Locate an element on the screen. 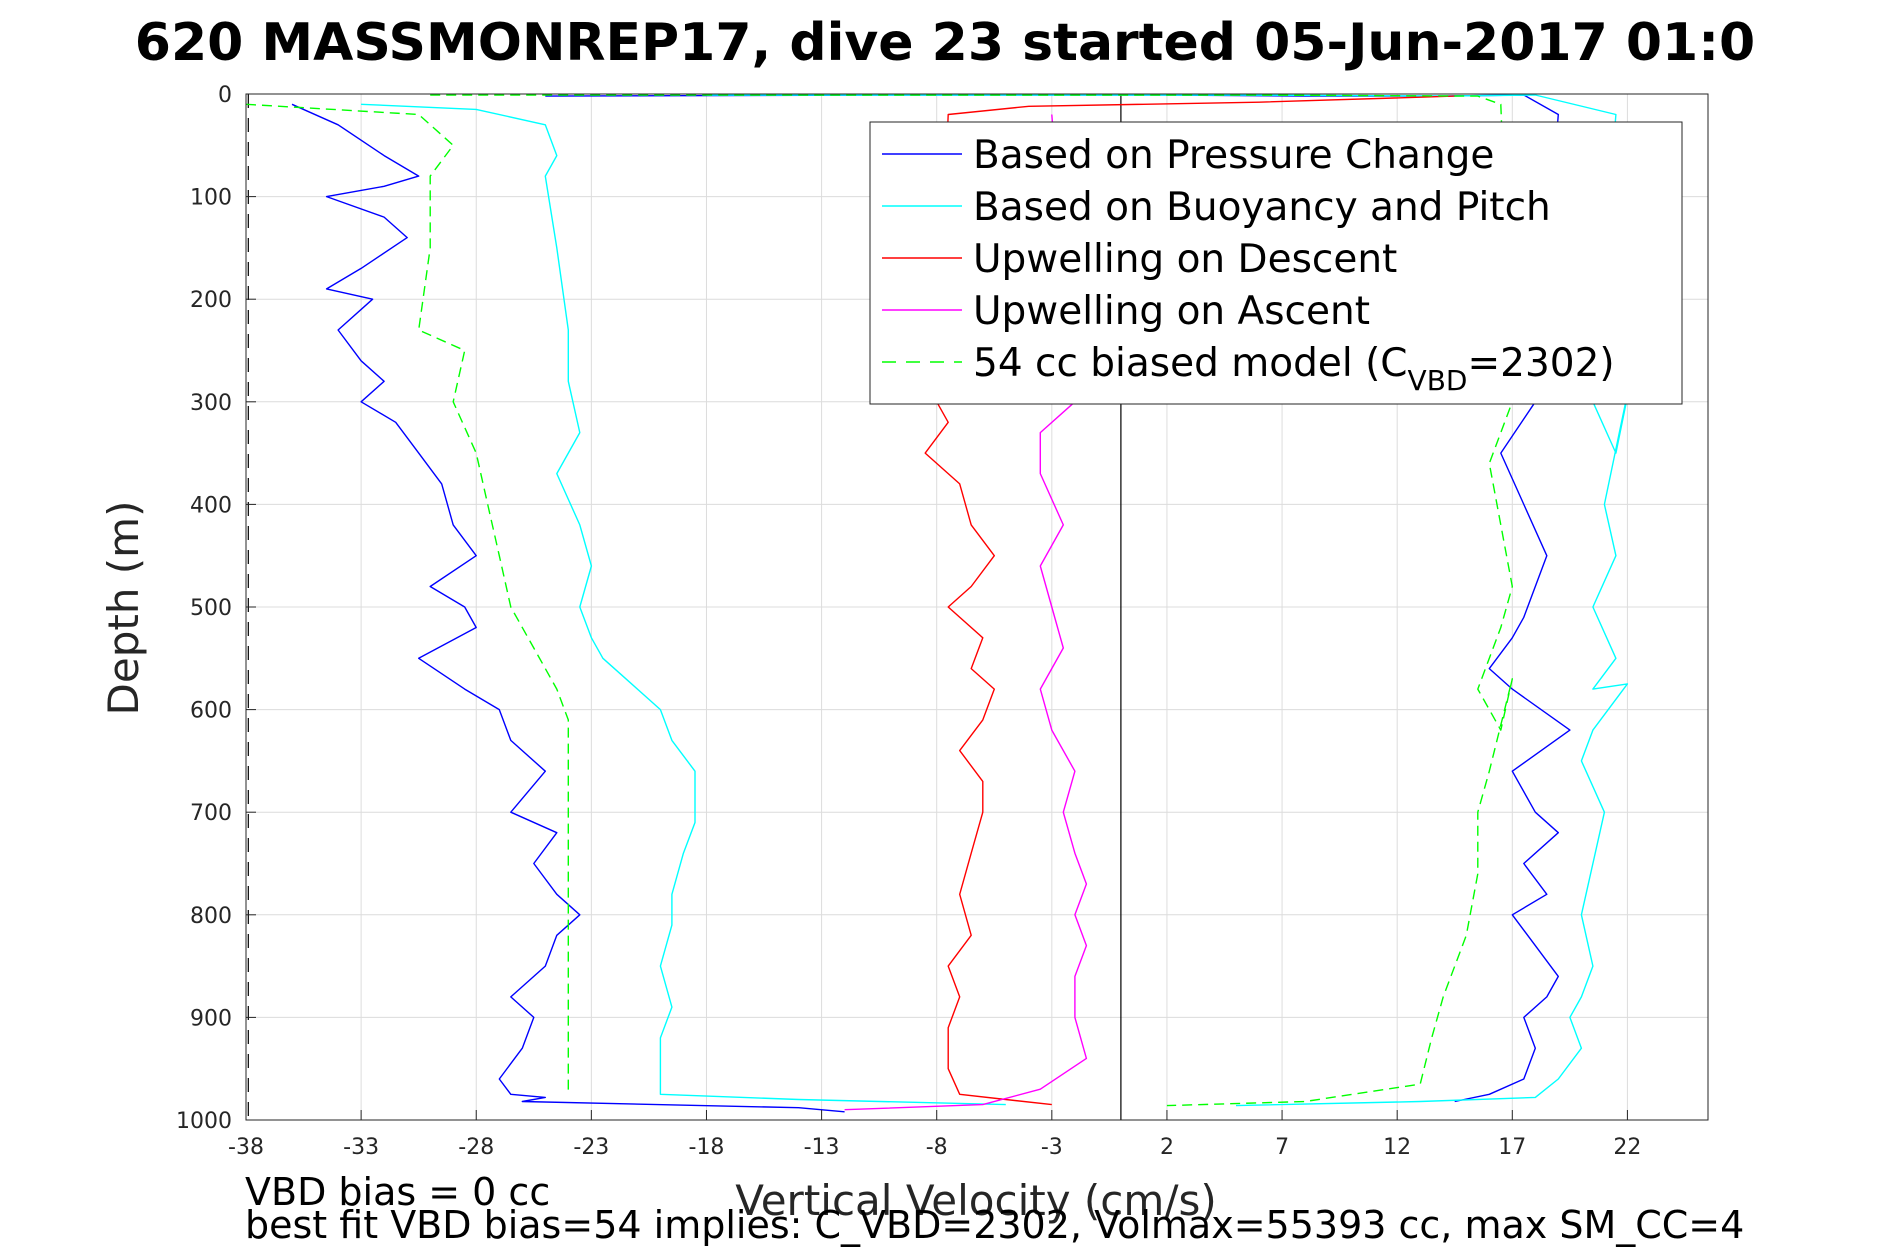 Image resolution: width=1890 pixels, height=1260 pixels. y-tick-label: 0 is located at coordinates (225, 95).